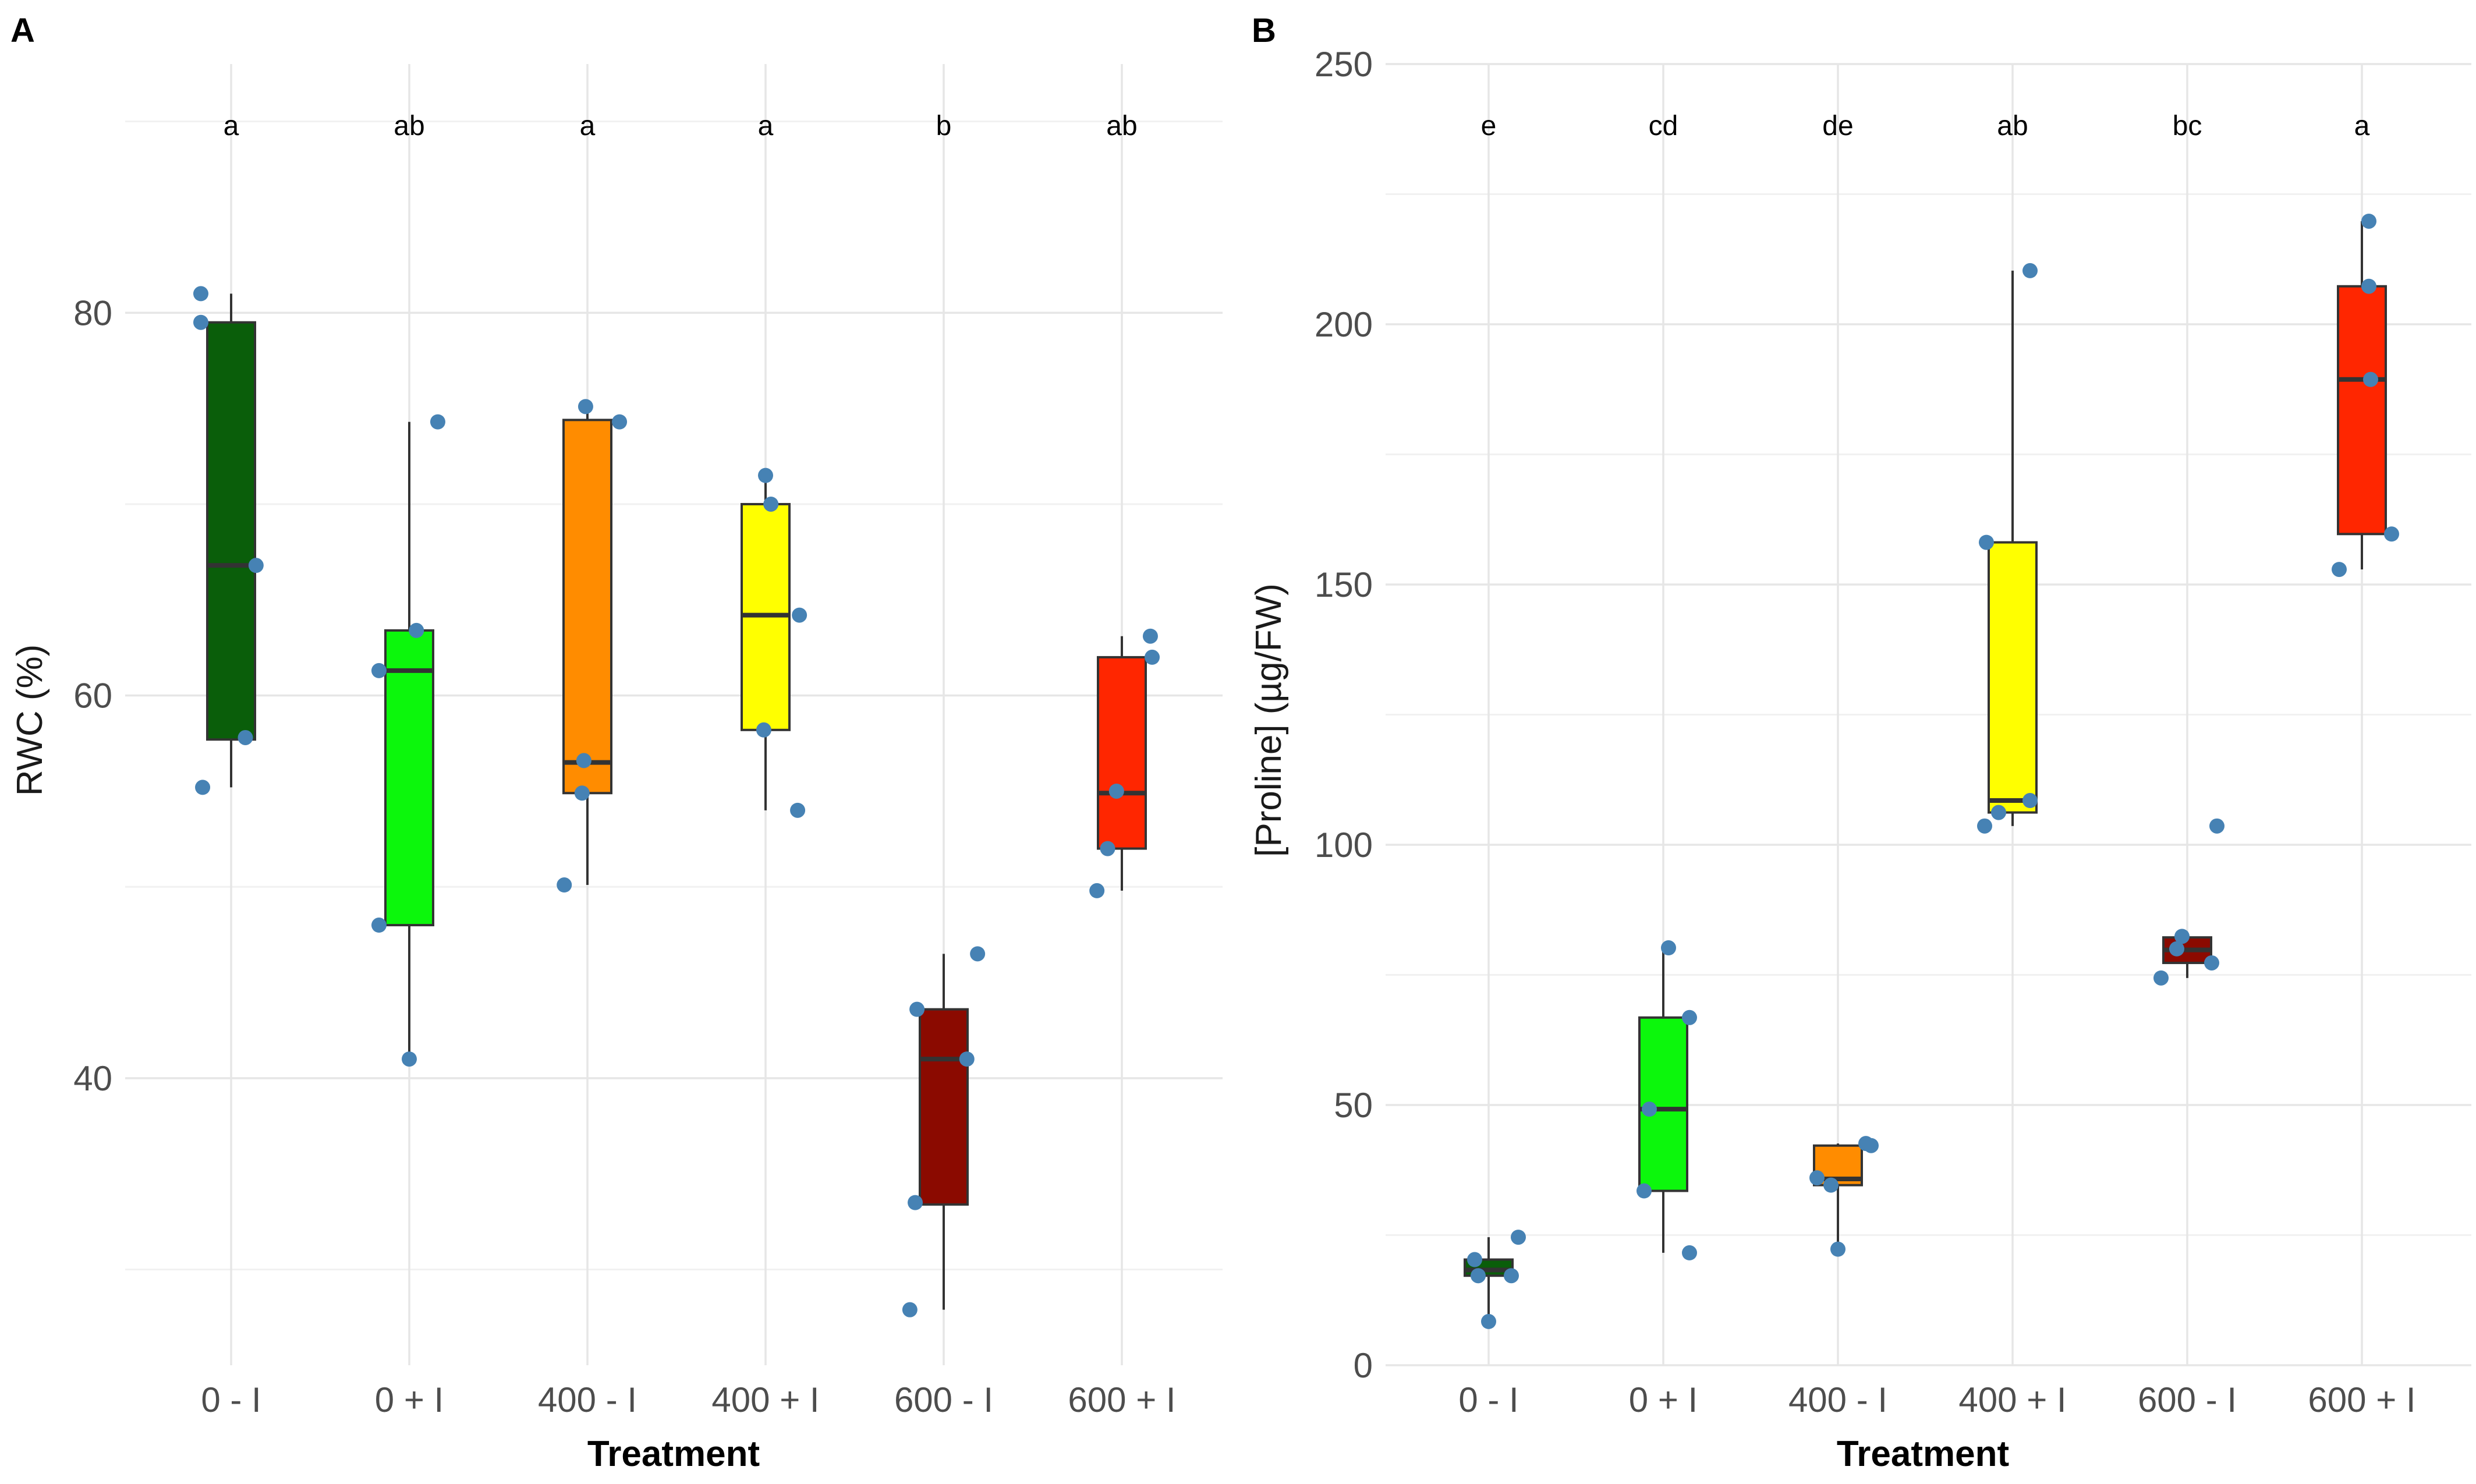 This screenshot has height=1484, width=2476. What do you see at coordinates (1363, 1365) in the screenshot?
I see `panel-b-y-tick-label: 0` at bounding box center [1363, 1365].